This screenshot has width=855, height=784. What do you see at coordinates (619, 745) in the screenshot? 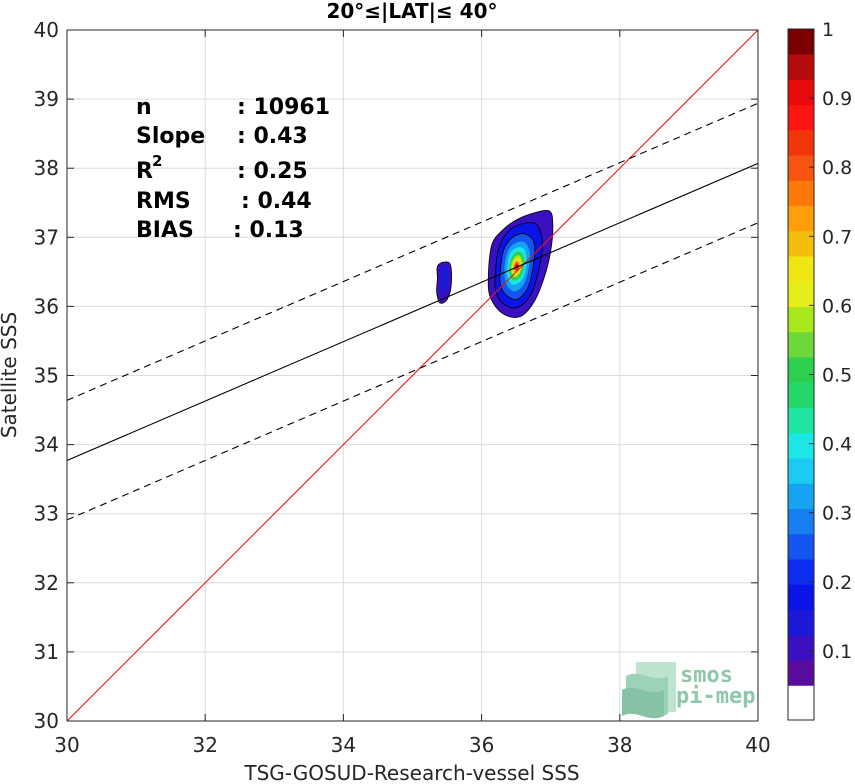
I see `x-tick-label: 38` at bounding box center [619, 745].